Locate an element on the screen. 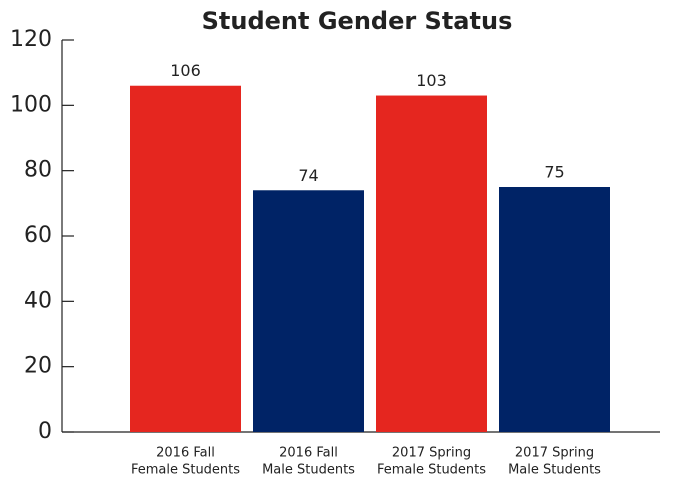 The image size is (676, 482). chart-title: Student Gender Status is located at coordinates (357, 21).